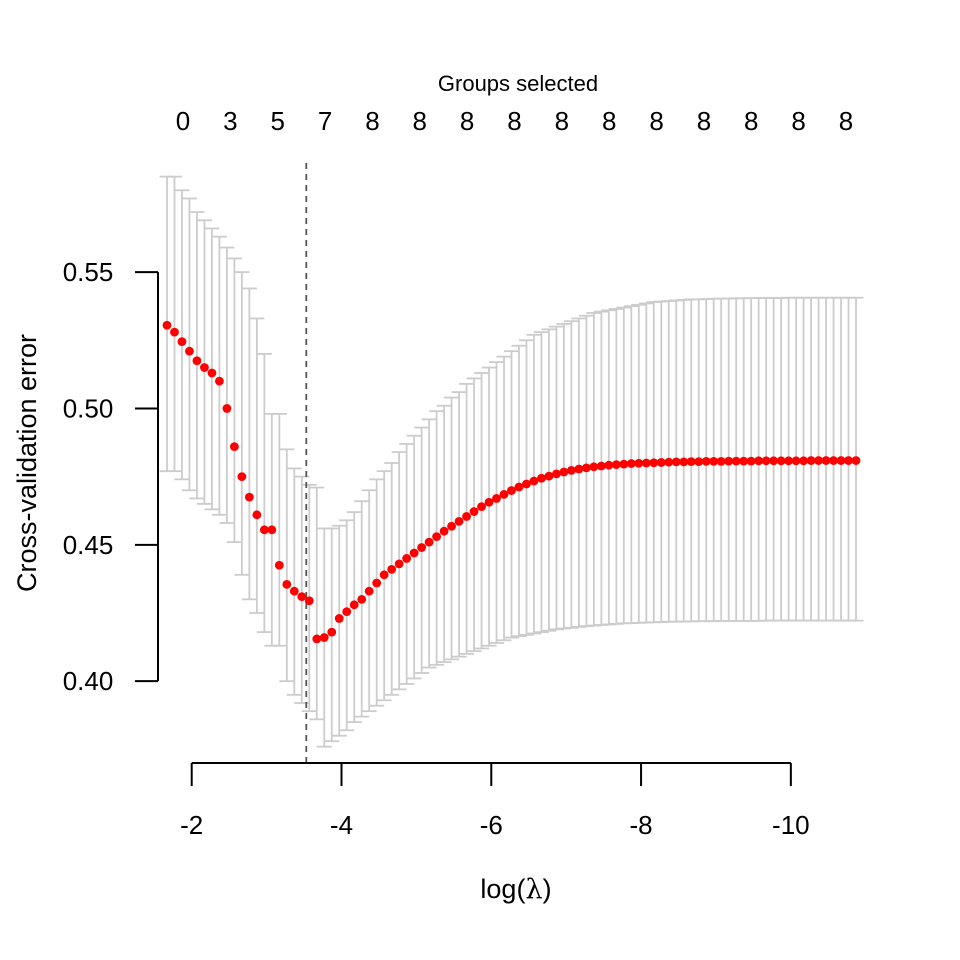 The image size is (960, 960). What do you see at coordinates (547, 889) in the screenshot?
I see `x-axis-title-close-paren: )` at bounding box center [547, 889].